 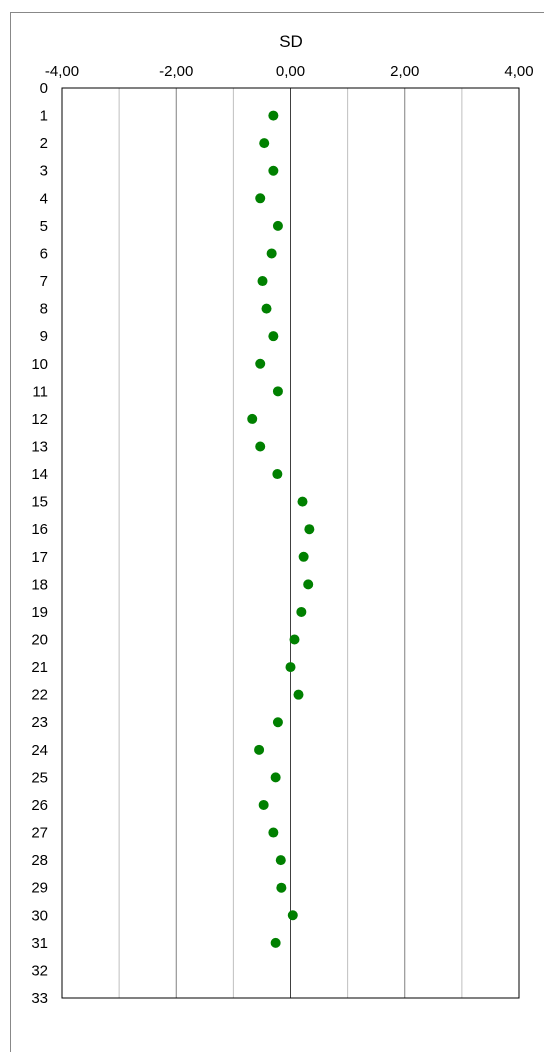 What do you see at coordinates (39, 557) in the screenshot?
I see `y-tick-label: 17` at bounding box center [39, 557].